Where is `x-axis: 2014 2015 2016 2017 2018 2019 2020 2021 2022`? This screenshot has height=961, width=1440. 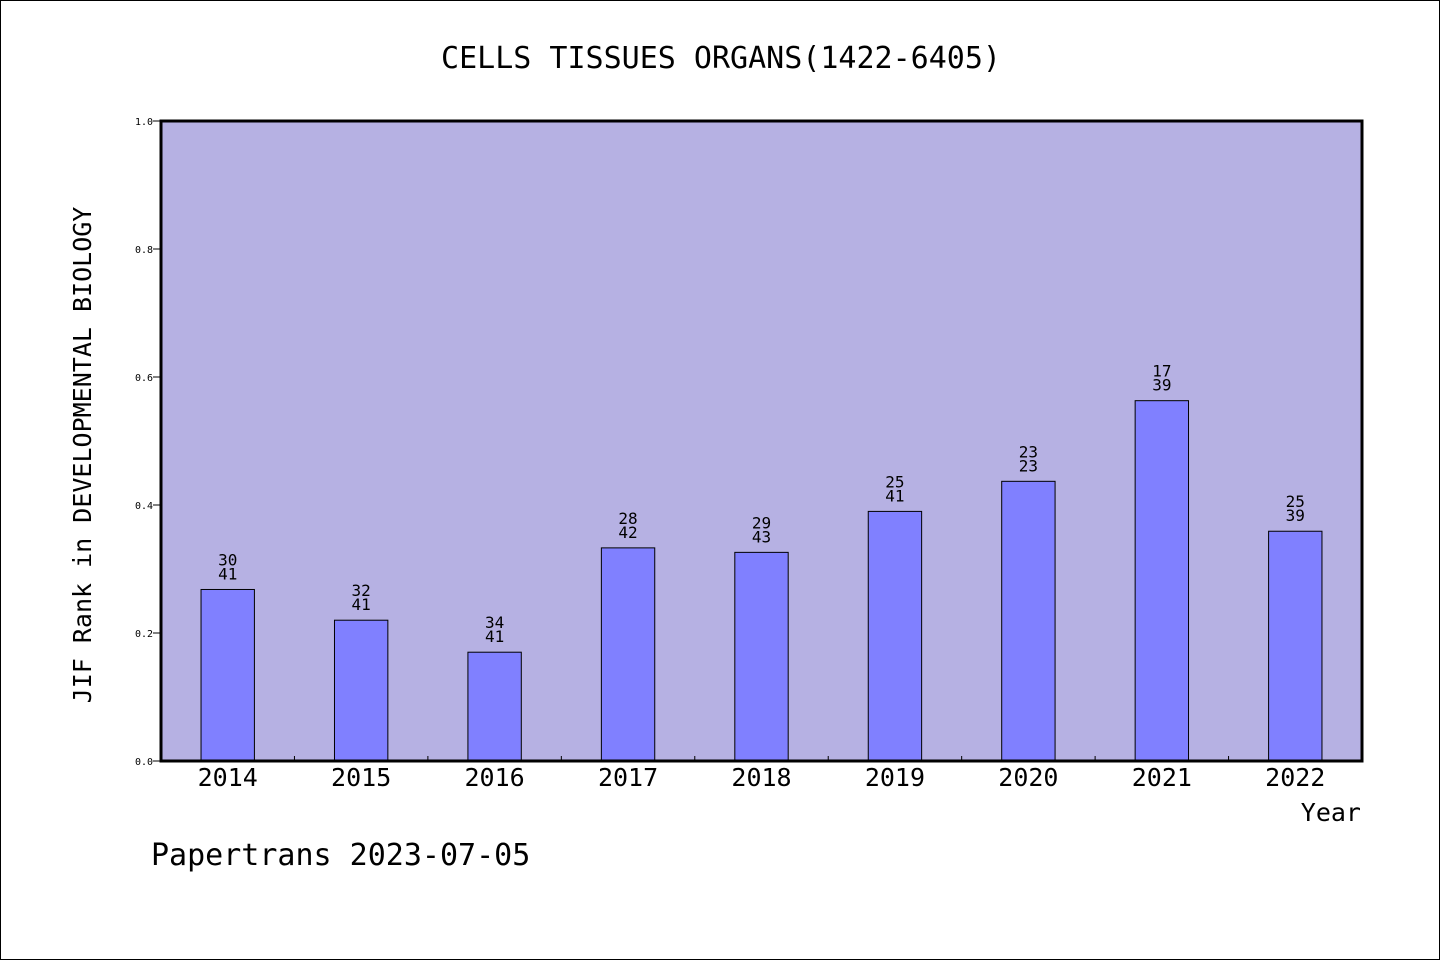
x-axis: 2014 2015 2016 2017 2018 2019 2020 2021 2022 is located at coordinates (761, 774).